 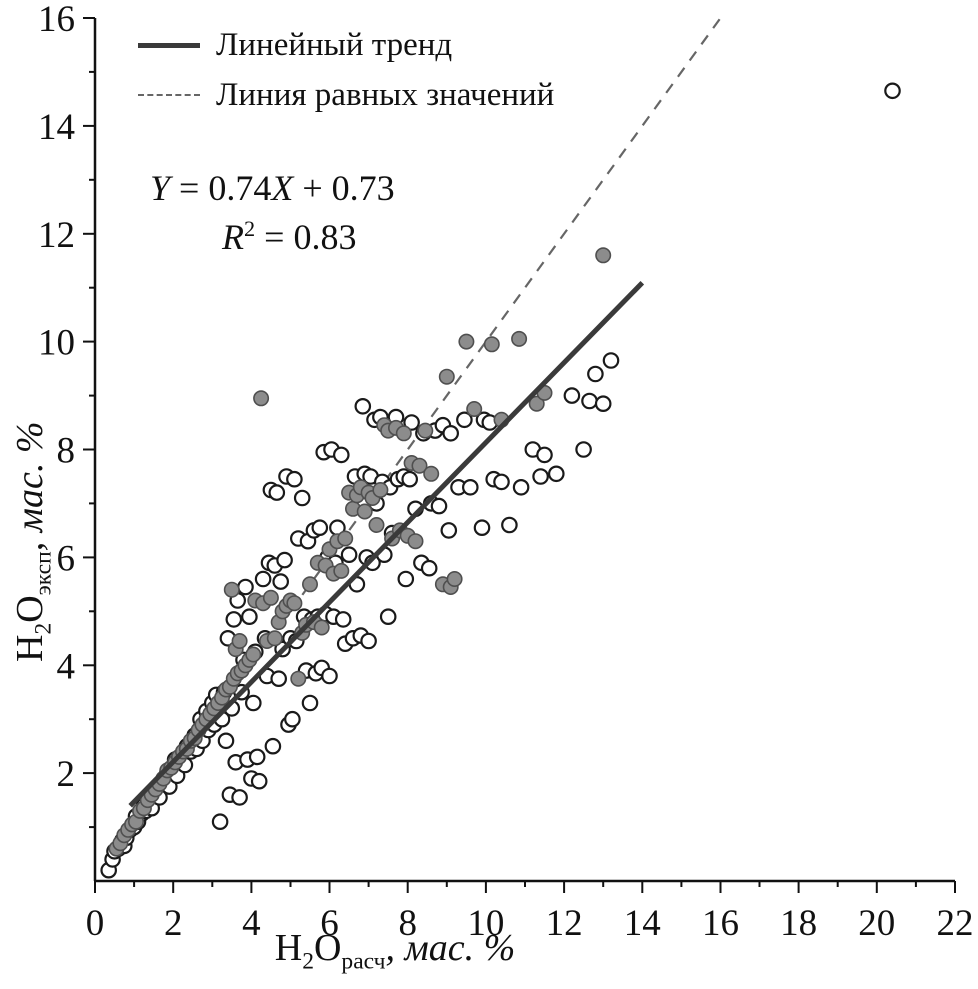 What do you see at coordinates (308, 961) in the screenshot?
I see `x-title-sub-two: 2` at bounding box center [308, 961].